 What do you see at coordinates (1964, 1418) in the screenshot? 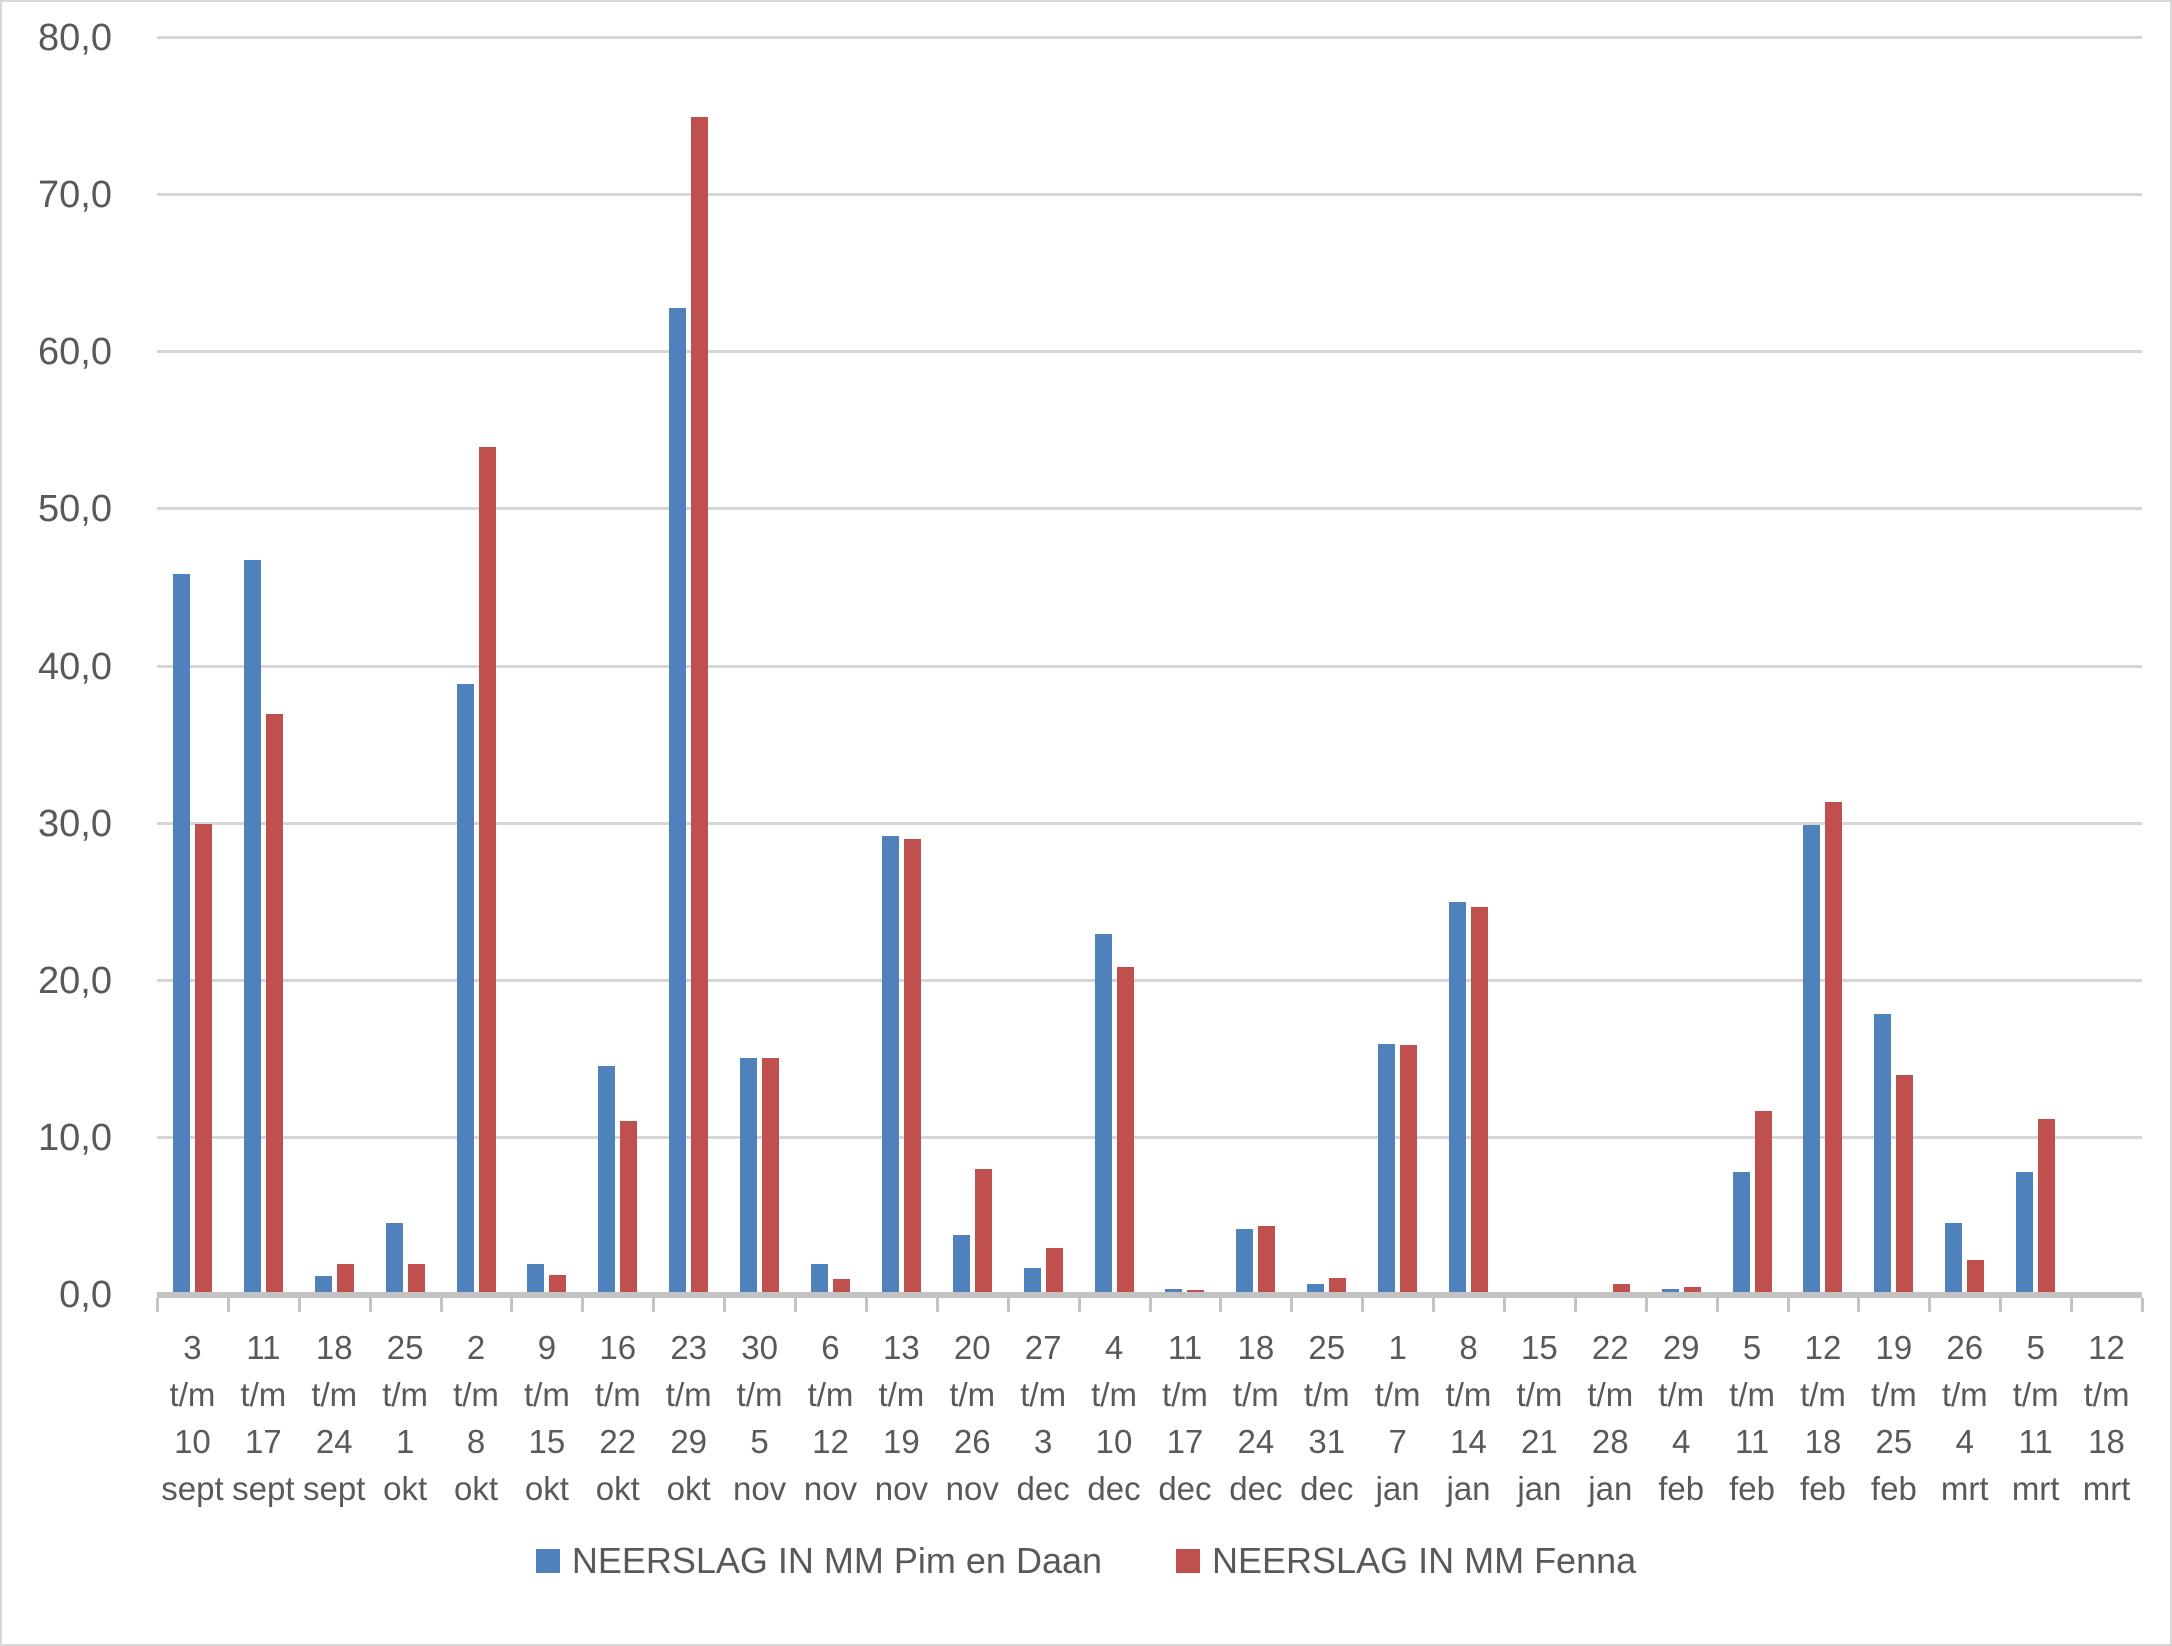
I see `x-tick-label: 26 t/m 4 mrt` at bounding box center [1964, 1418].